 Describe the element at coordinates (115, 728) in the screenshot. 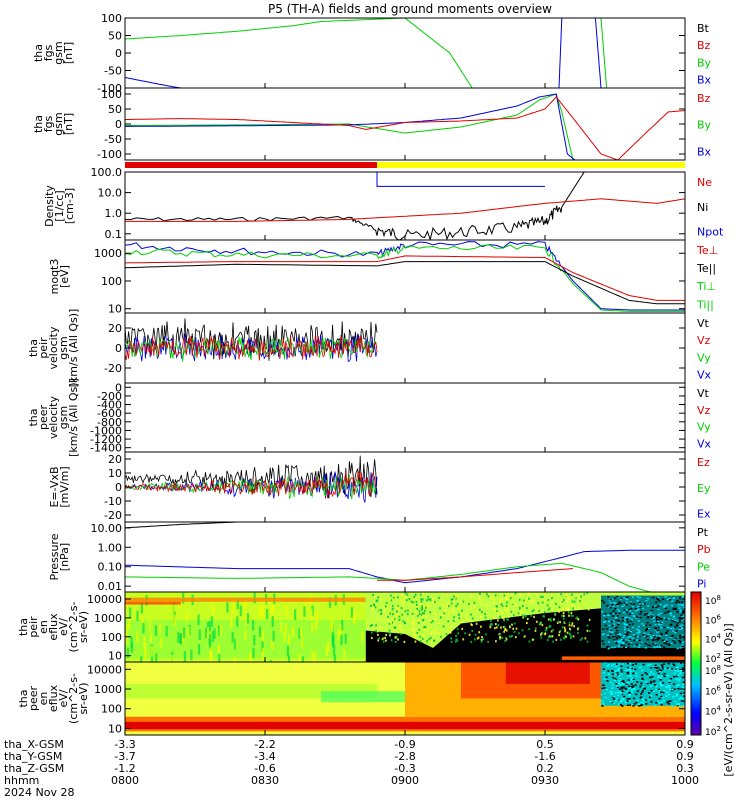

I see `y-tick-label: 10` at that location.